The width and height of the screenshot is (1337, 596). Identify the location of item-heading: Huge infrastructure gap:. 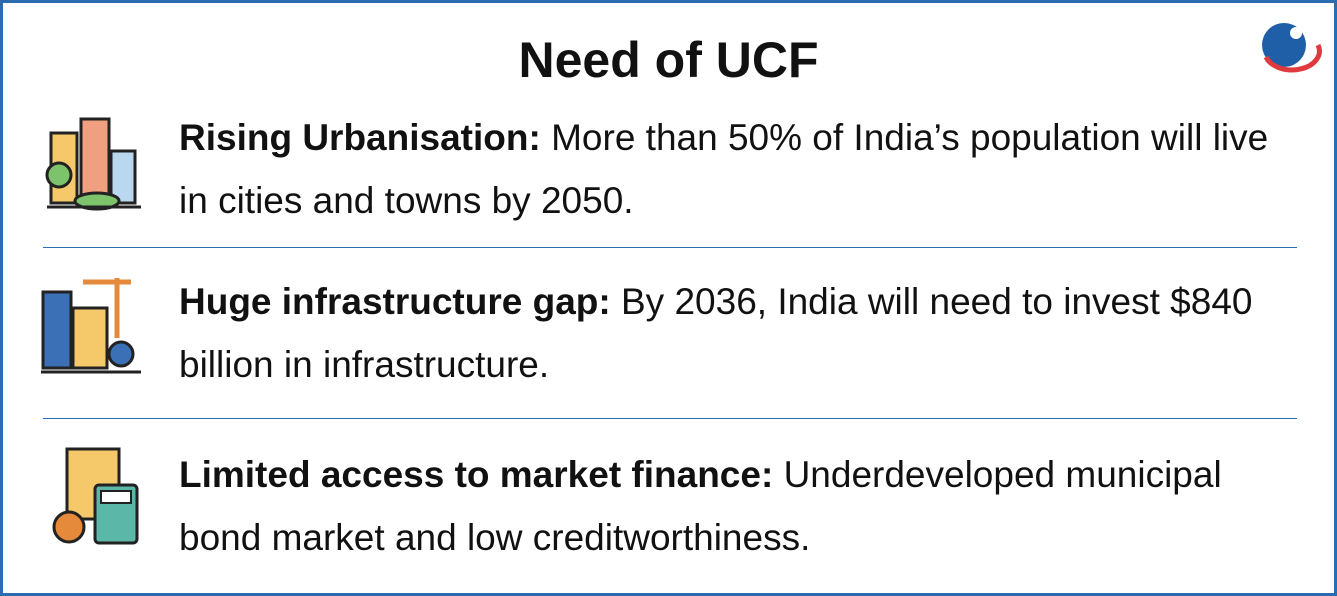
(395, 301).